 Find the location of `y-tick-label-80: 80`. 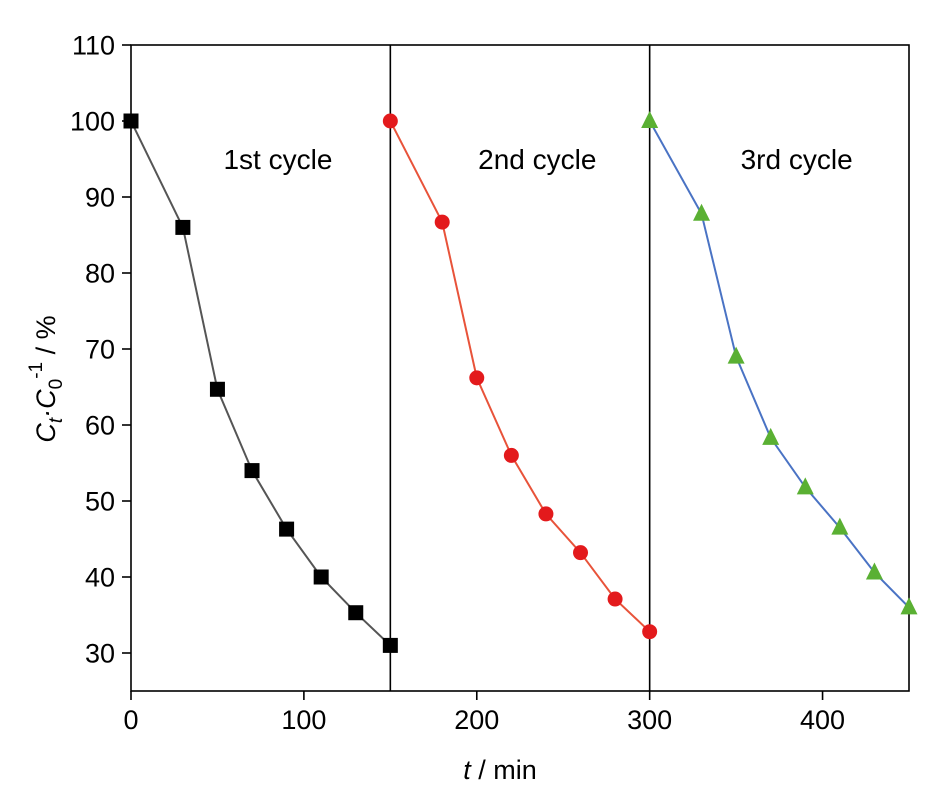

y-tick-label-80: 80 is located at coordinates (100, 274).